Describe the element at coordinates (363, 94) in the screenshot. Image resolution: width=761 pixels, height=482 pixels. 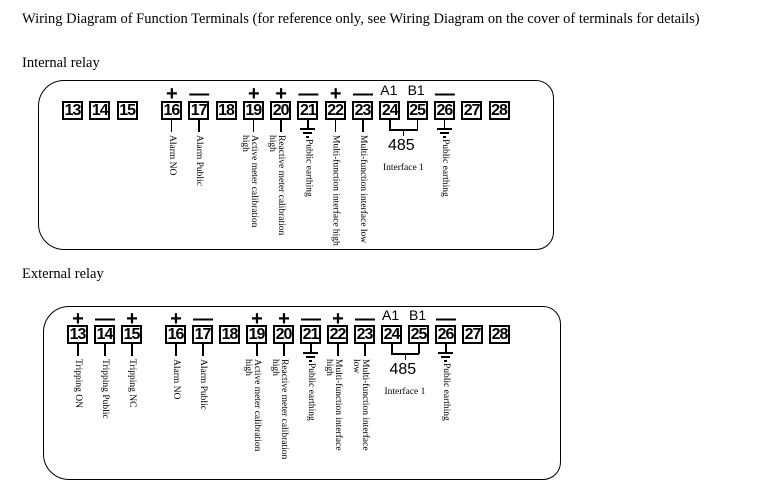
I see `polarity-23: —` at that location.